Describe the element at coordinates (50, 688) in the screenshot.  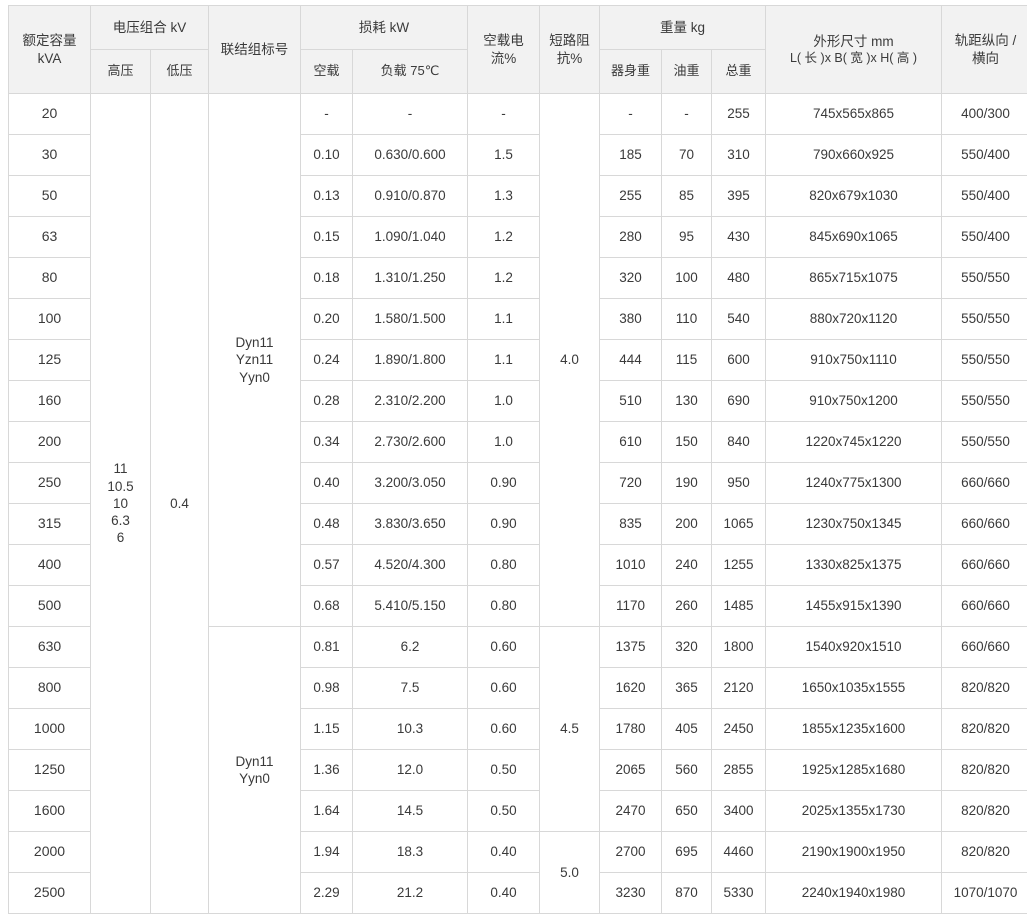
I see `cell-rated-capacity: 800` at that location.